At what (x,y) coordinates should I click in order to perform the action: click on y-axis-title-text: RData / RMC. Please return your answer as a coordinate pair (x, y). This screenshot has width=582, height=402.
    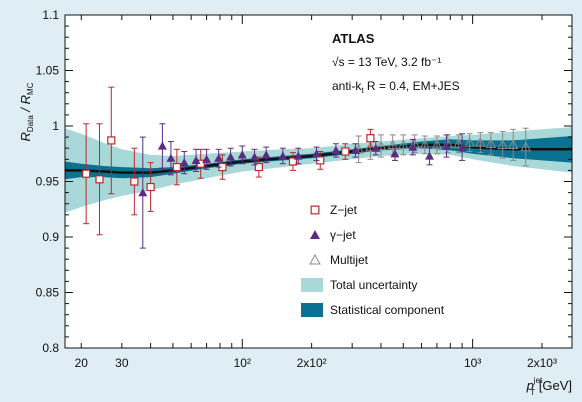
    Looking at the image, I should click on (26, 111).